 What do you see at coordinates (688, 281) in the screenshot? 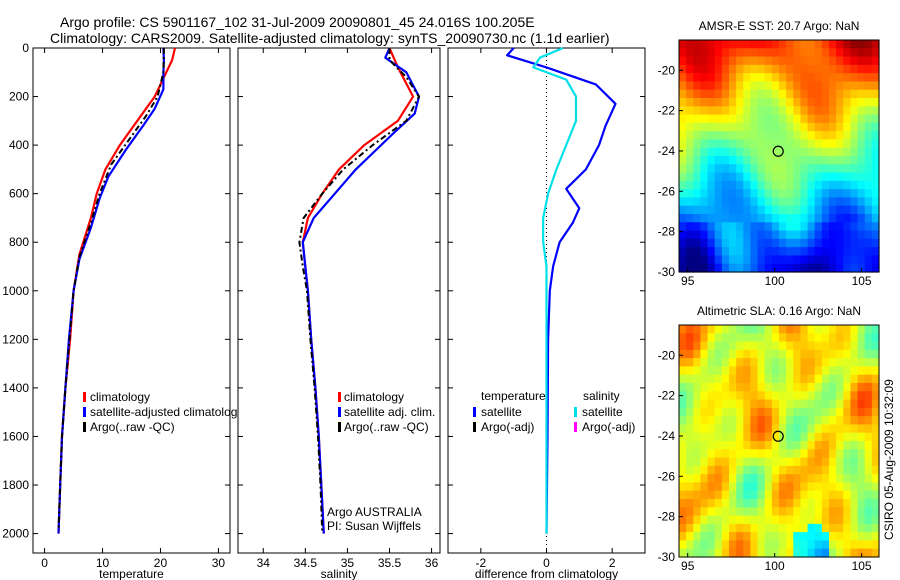
I see `sst_map-xtick-label: 95` at bounding box center [688, 281].